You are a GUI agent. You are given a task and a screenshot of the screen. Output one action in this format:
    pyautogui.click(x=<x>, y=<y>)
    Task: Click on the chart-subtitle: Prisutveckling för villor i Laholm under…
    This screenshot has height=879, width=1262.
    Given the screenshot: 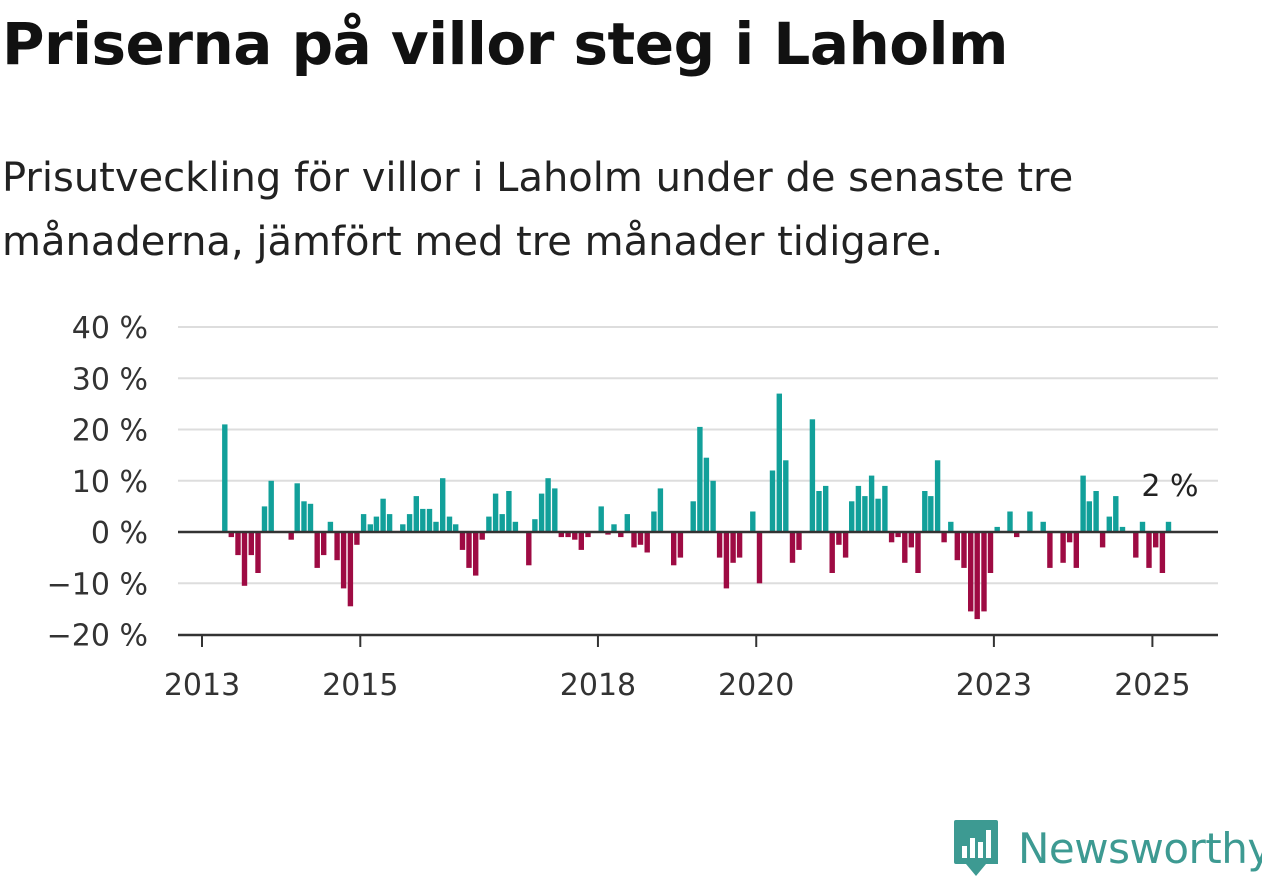 What is the action you would take?
    pyautogui.click(x=538, y=210)
    